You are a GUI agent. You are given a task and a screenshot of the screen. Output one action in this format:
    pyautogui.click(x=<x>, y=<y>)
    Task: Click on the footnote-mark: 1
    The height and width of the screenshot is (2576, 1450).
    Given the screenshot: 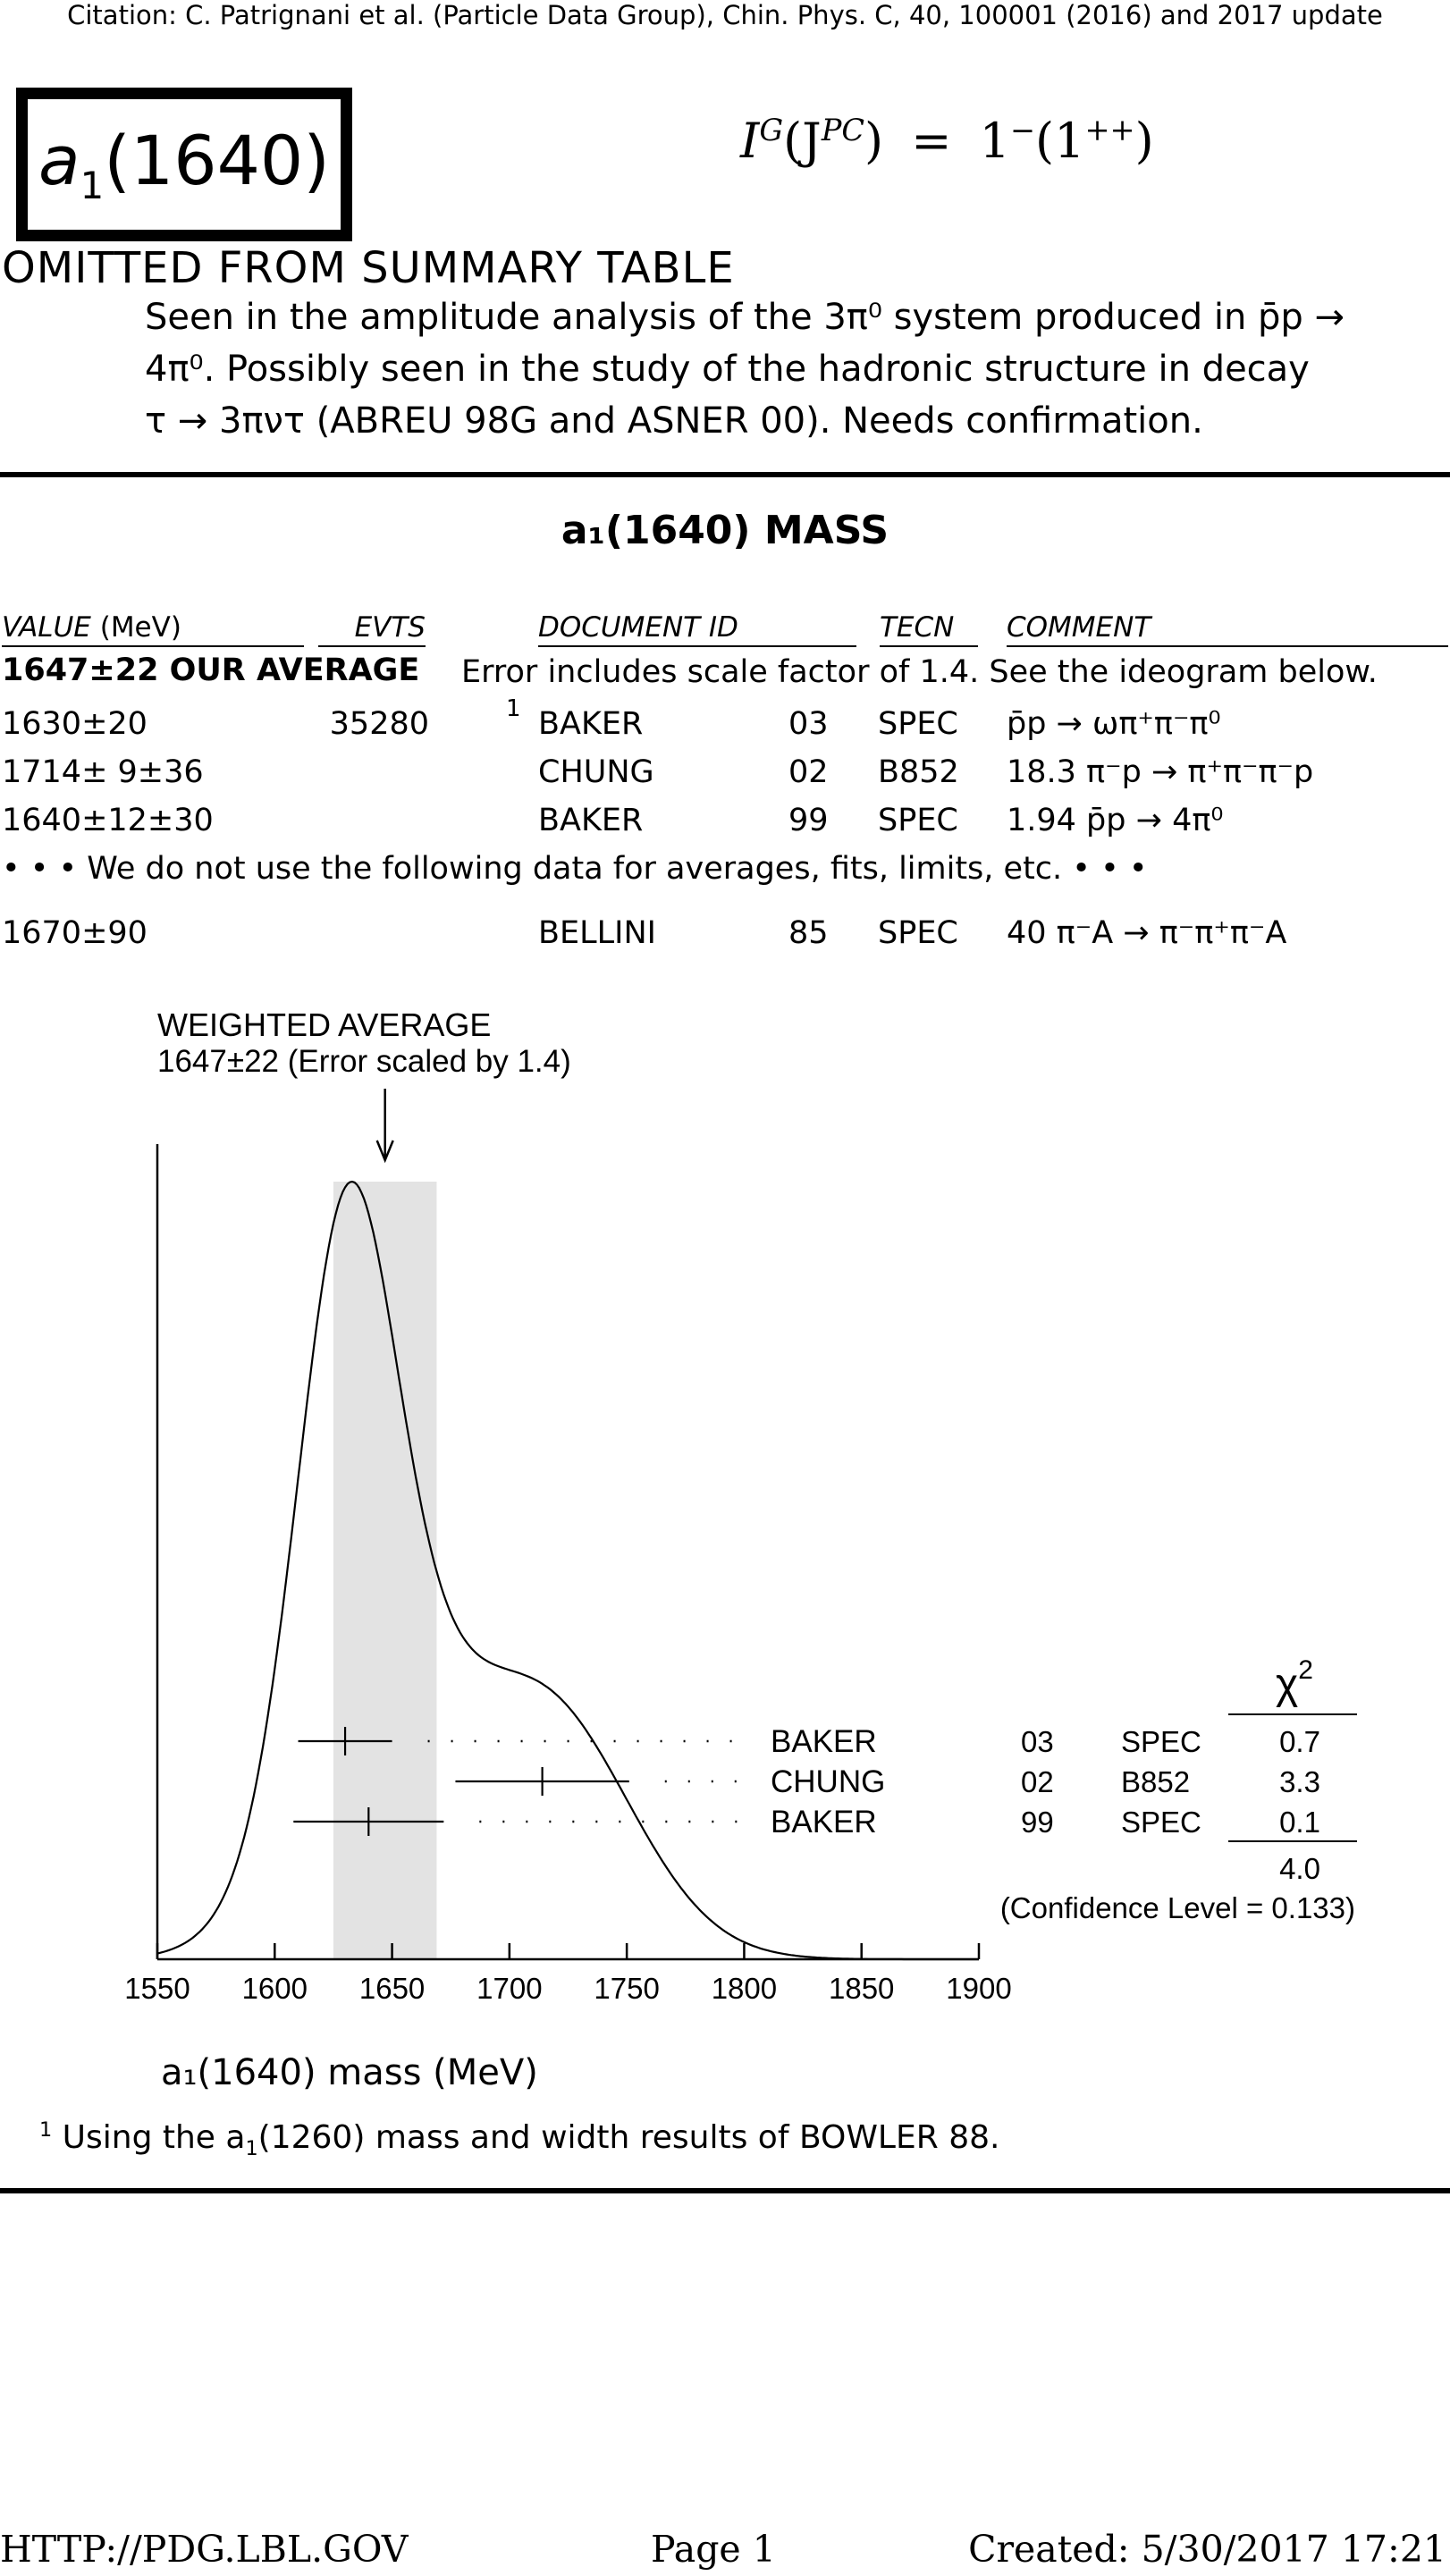 What is the action you would take?
    pyautogui.click(x=46, y=2130)
    